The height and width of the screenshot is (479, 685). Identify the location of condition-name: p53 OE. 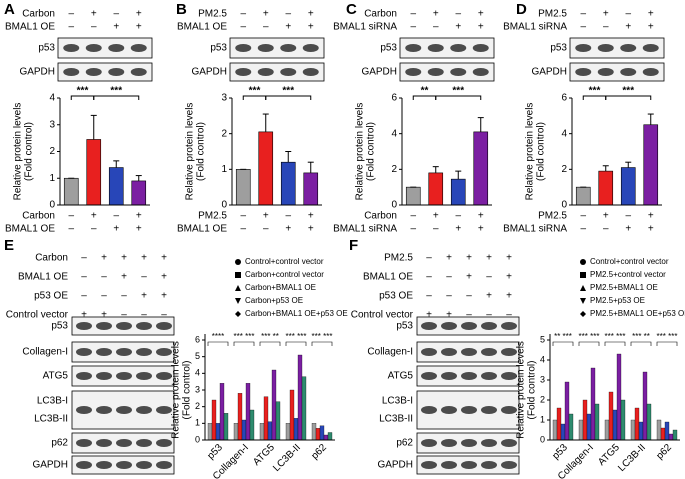
(51, 296).